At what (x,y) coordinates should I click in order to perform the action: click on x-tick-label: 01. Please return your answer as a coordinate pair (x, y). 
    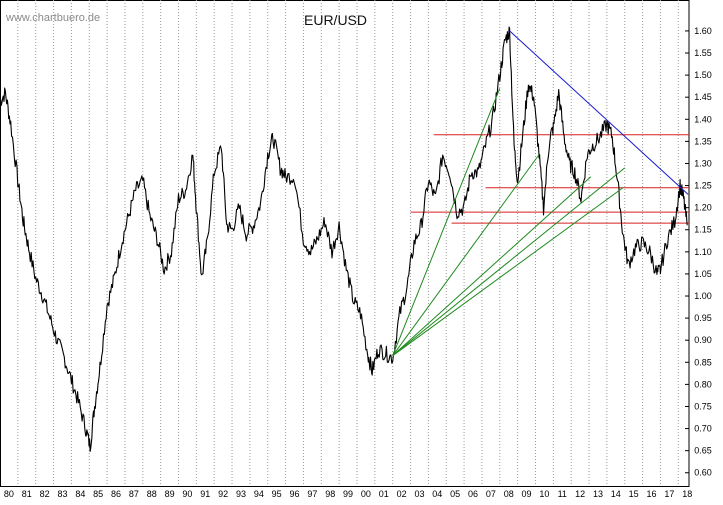
    Looking at the image, I should click on (384, 494).